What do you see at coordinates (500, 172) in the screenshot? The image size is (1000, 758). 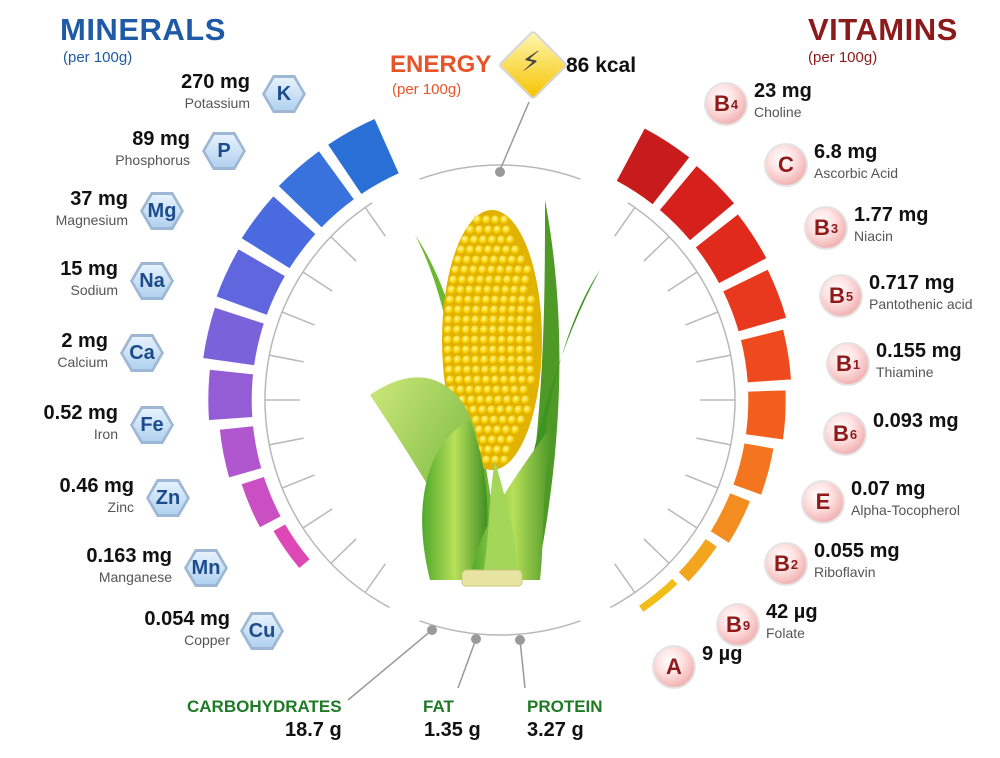 I see `energy-dot` at bounding box center [500, 172].